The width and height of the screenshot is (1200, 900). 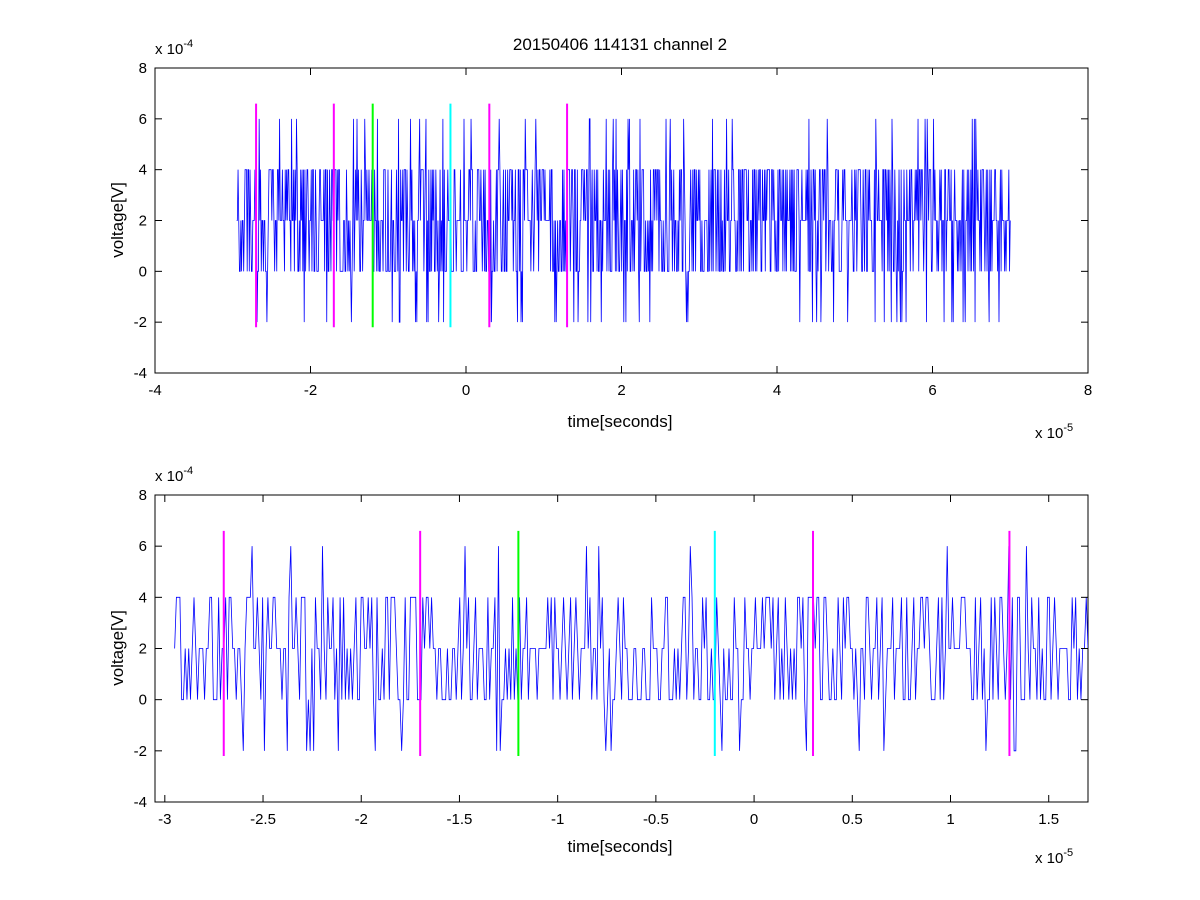 What do you see at coordinates (174, 475) in the screenshot?
I see `bottom-y-exponent: x 10-4` at bounding box center [174, 475].